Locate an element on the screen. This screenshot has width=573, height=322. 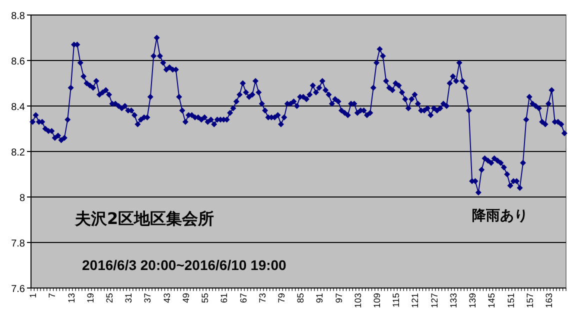
x-tick-label: 43 is located at coordinates (167, 298).